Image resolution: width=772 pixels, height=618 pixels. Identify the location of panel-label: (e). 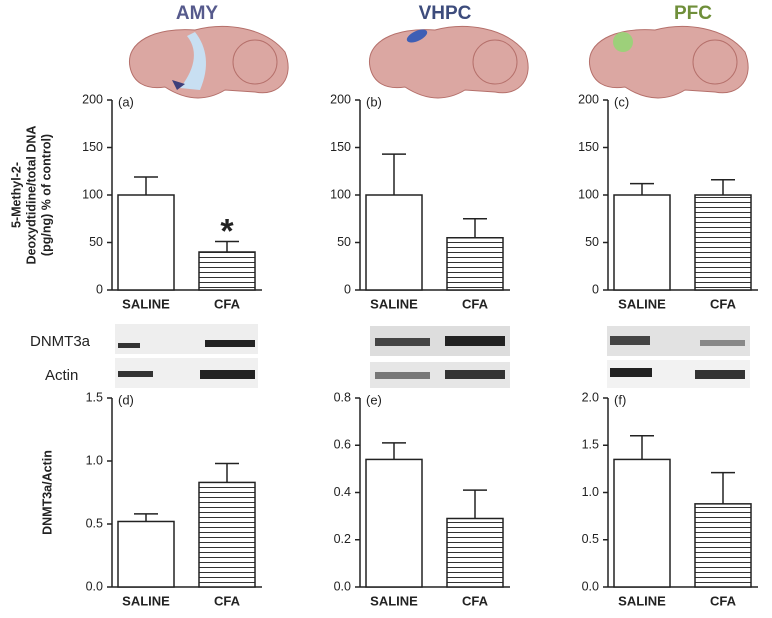
(374, 399).